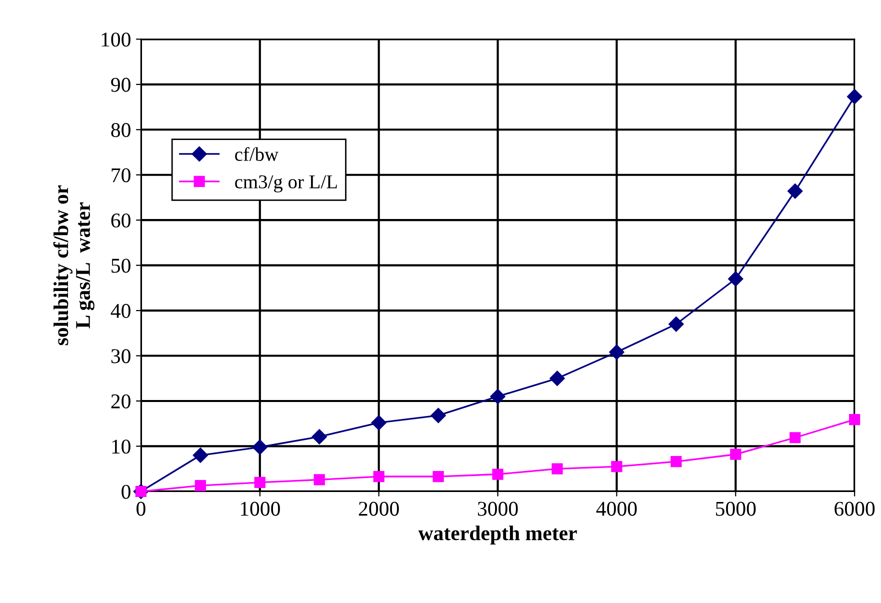 The image size is (881, 603). Describe the element at coordinates (120, 401) in the screenshot. I see `y-tick-label: 20` at that location.